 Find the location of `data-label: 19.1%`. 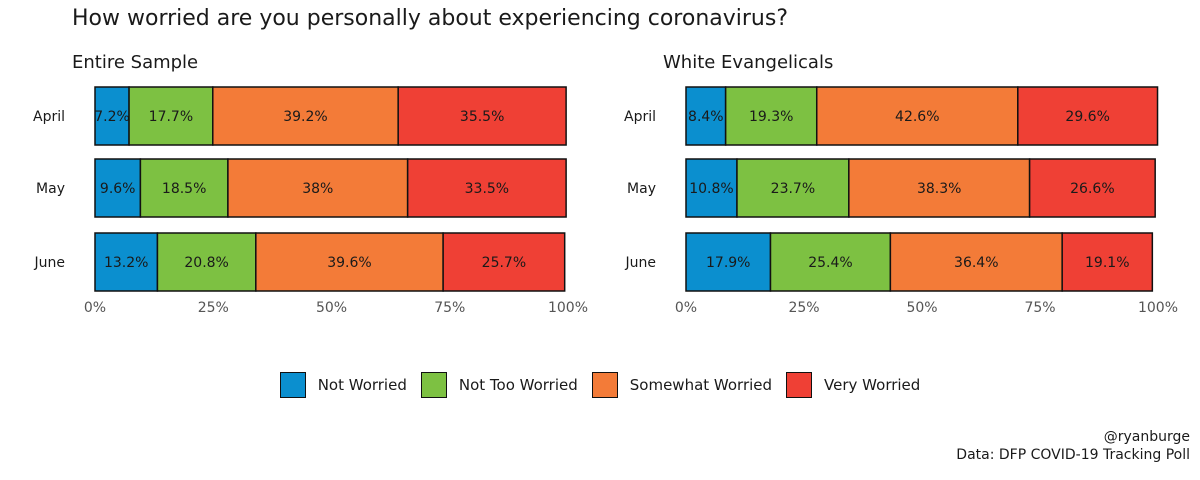

data-label: 19.1% is located at coordinates (1107, 263).